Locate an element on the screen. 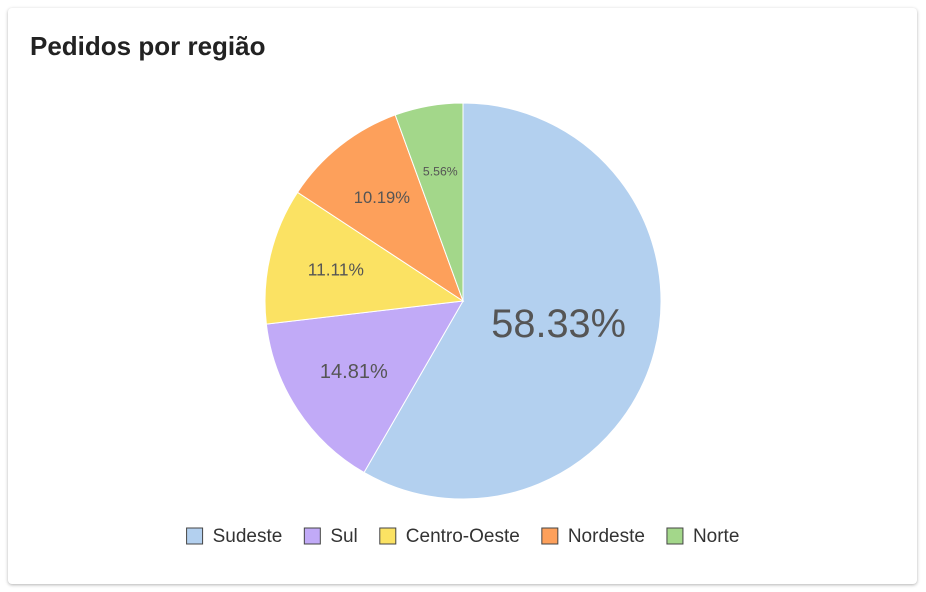  data-label: 11.11% is located at coordinates (336, 270).